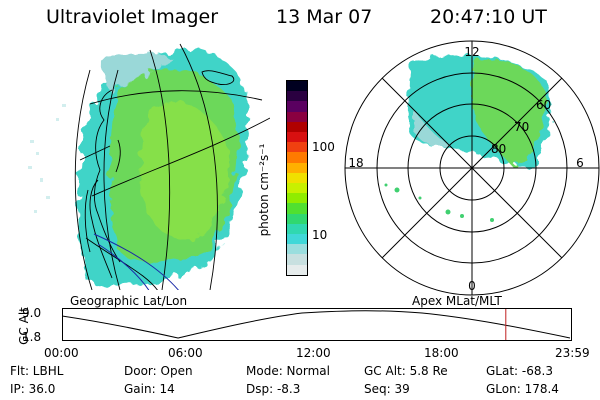 This screenshot has height=400, width=600. What do you see at coordinates (158, 371) in the screenshot?
I see `info-door: Door: Open` at bounding box center [158, 371].